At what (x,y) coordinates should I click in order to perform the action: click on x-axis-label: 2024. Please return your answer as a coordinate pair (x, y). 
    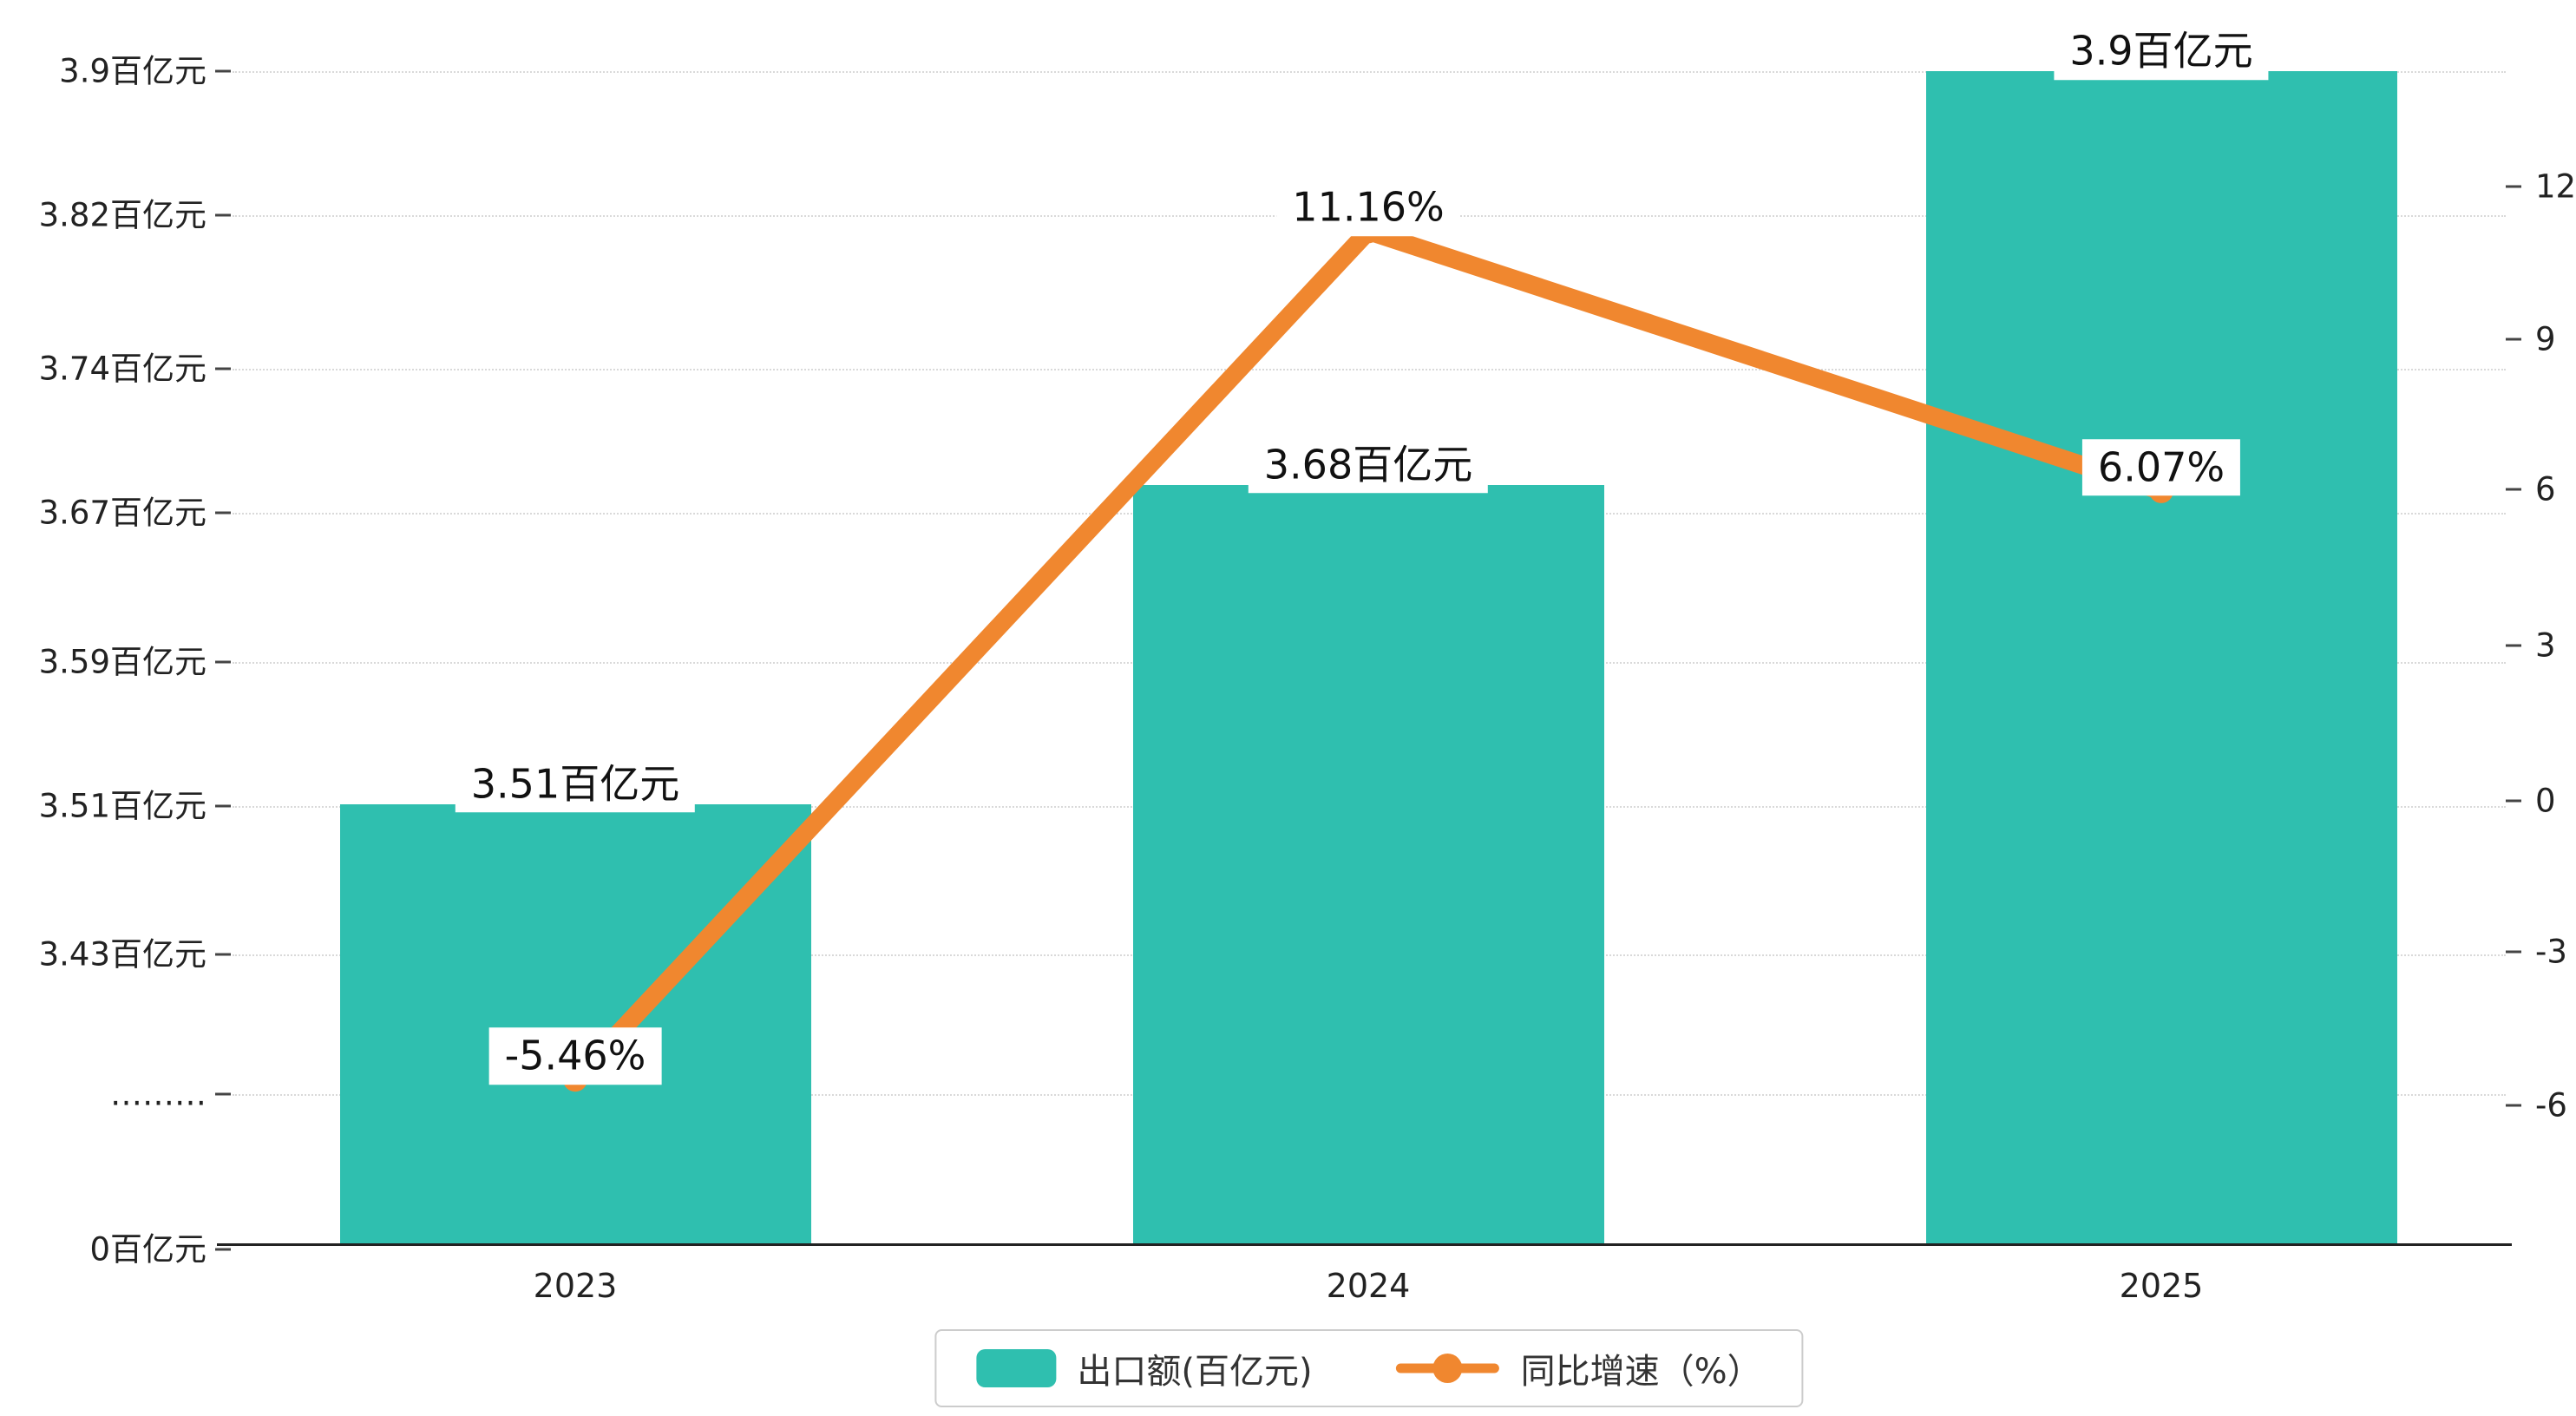
    Looking at the image, I should click on (1368, 1286).